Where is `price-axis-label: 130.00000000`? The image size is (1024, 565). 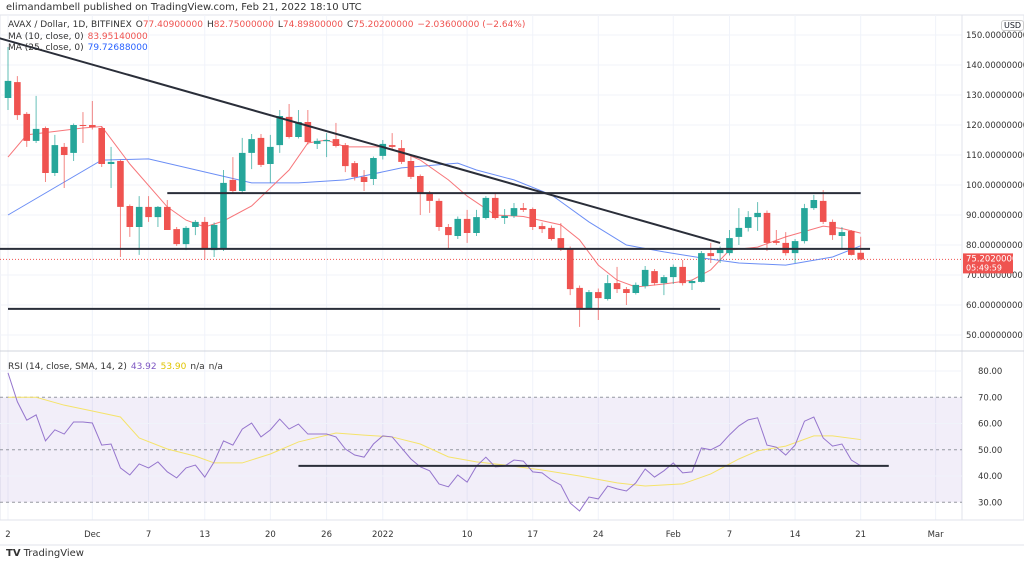 price-axis-label: 130.00000000 is located at coordinates (995, 96).